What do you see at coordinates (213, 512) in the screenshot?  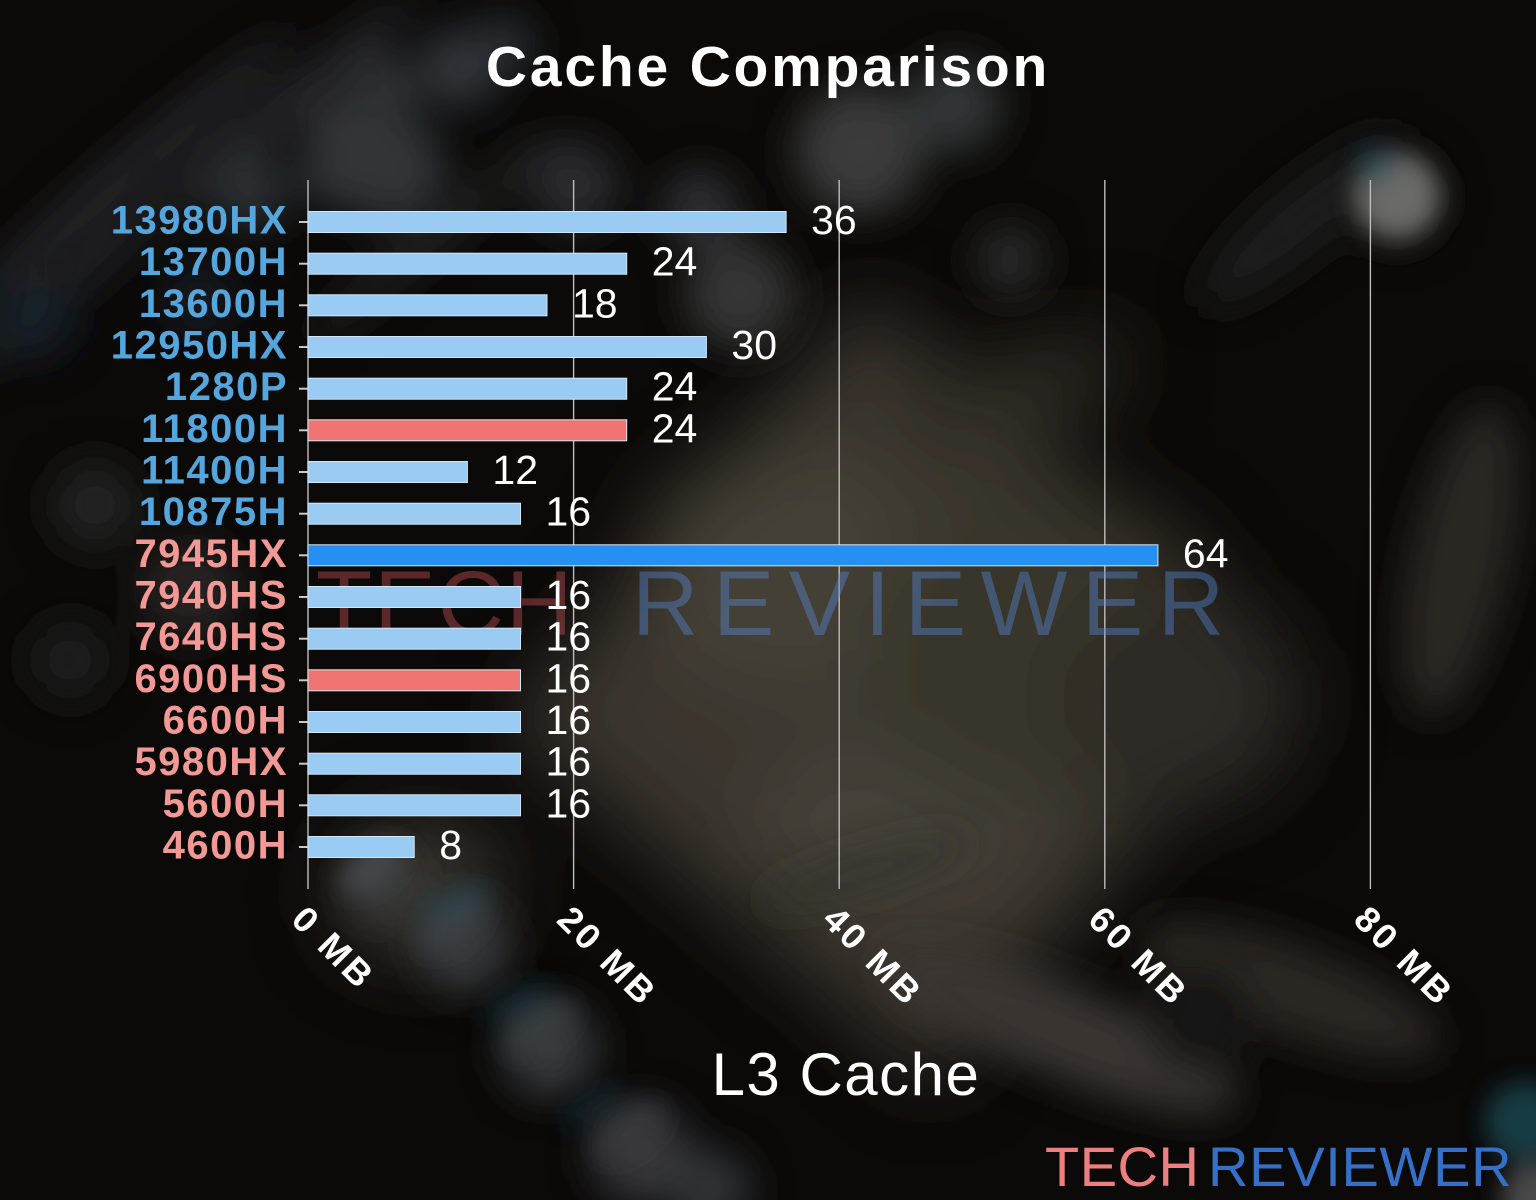 I see `svg-text: 10875H` at bounding box center [213, 512].